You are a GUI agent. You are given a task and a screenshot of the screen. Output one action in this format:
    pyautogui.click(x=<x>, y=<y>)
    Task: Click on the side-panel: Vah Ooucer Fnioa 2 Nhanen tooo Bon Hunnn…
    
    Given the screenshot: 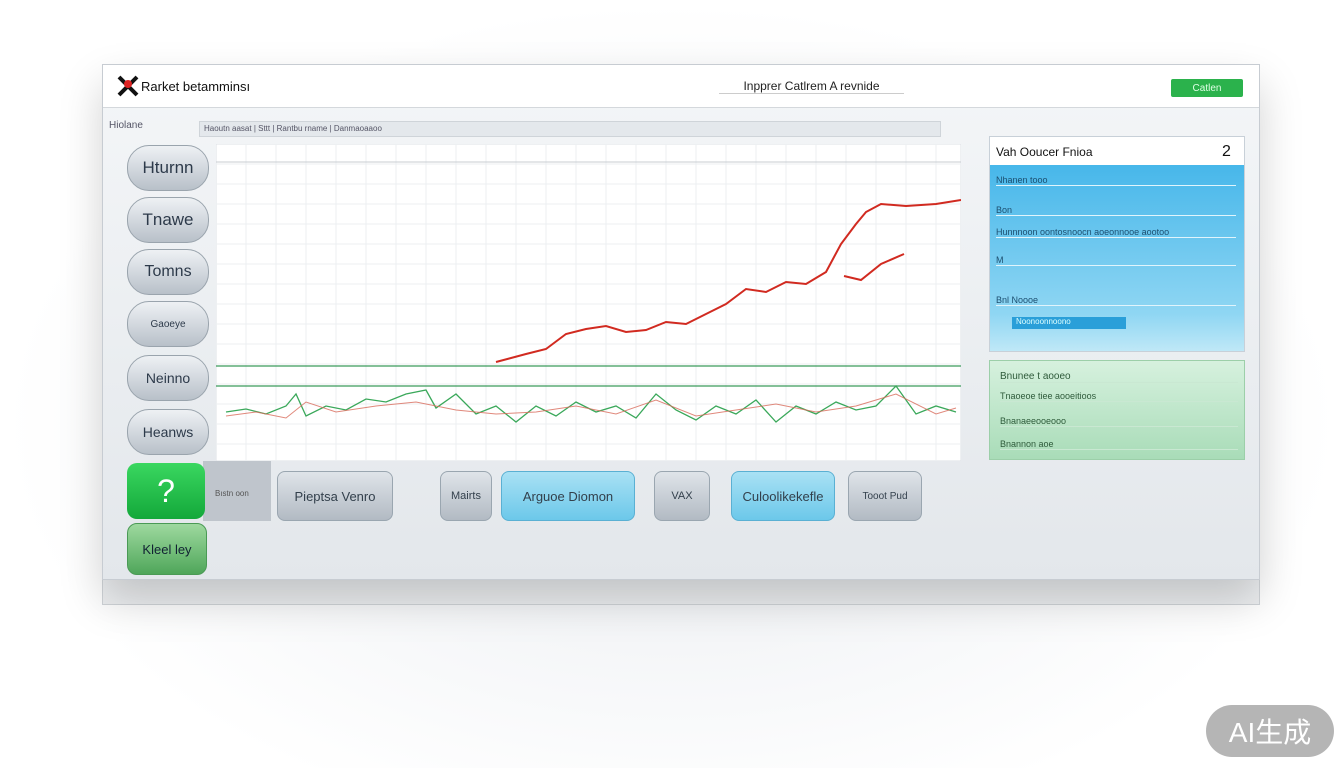 What is the action you would take?
    pyautogui.click(x=1117, y=244)
    